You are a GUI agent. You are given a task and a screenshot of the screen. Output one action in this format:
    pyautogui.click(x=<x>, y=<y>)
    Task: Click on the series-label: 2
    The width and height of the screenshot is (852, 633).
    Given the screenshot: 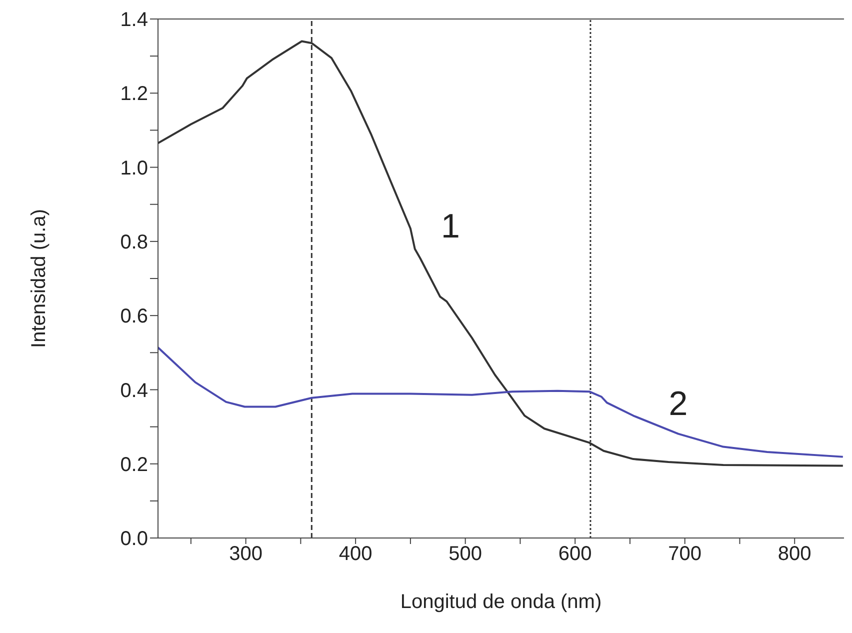 What is the action you would take?
    pyautogui.click(x=678, y=403)
    